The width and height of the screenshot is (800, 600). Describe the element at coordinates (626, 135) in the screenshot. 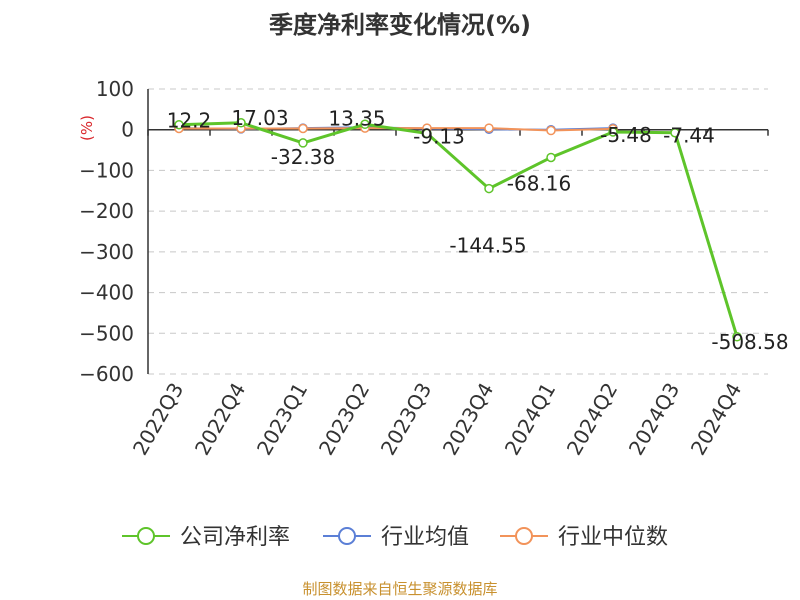

I see `data-label: -5.48` at that location.